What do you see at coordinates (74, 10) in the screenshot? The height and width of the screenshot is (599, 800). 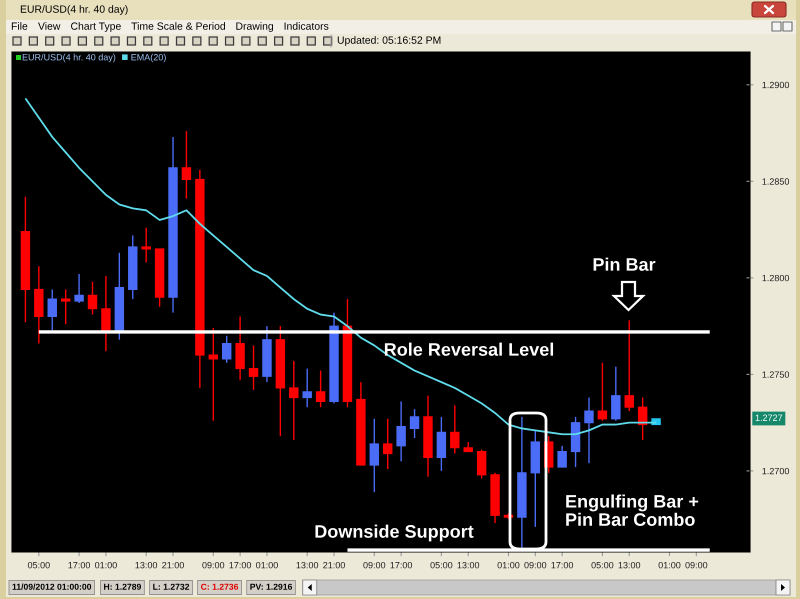 I see `chart-title: EUR/USD(4 hr. 40 day)` at bounding box center [74, 10].